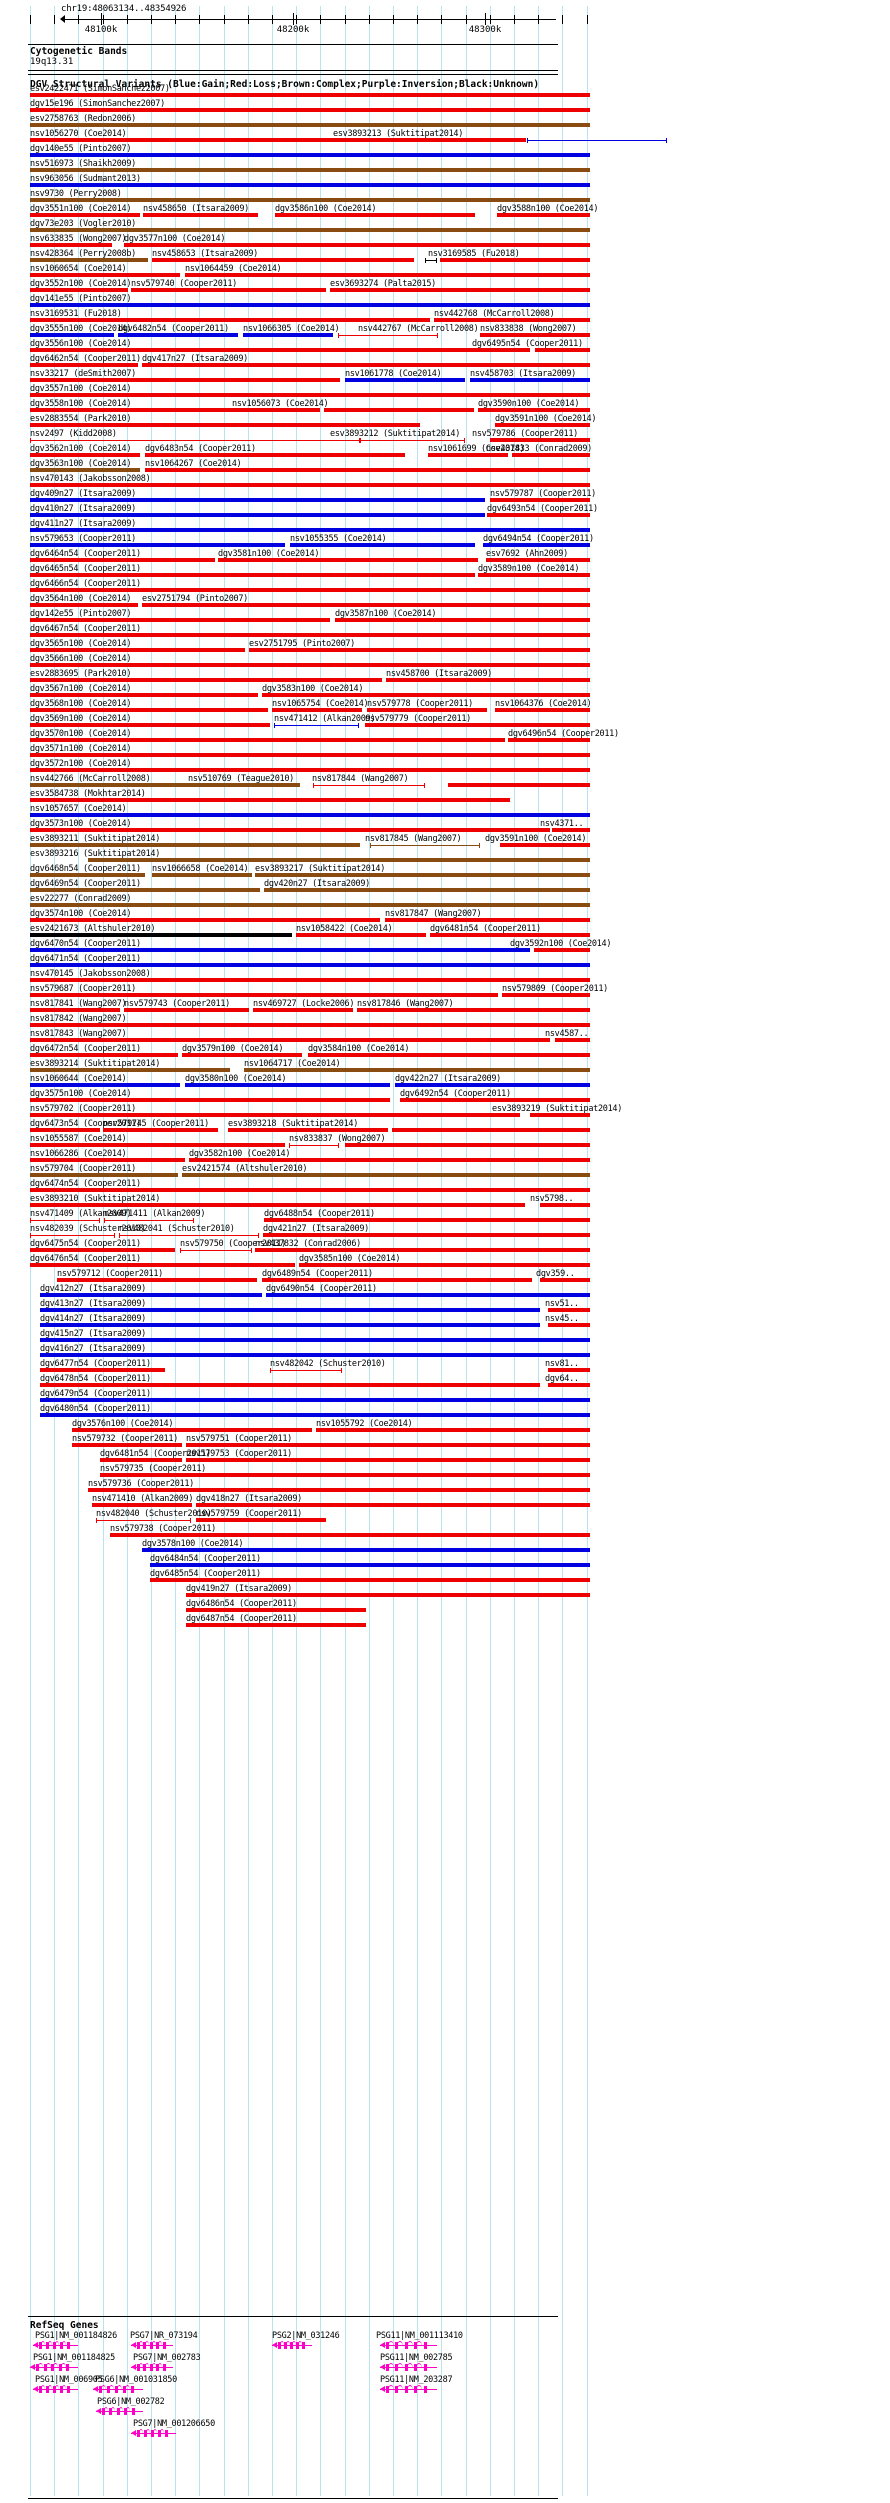 The width and height of the screenshot is (890, 2503). Describe the element at coordinates (81, 644) in the screenshot. I see `variant-label: dgv3565n100 (Coe2014)` at that location.